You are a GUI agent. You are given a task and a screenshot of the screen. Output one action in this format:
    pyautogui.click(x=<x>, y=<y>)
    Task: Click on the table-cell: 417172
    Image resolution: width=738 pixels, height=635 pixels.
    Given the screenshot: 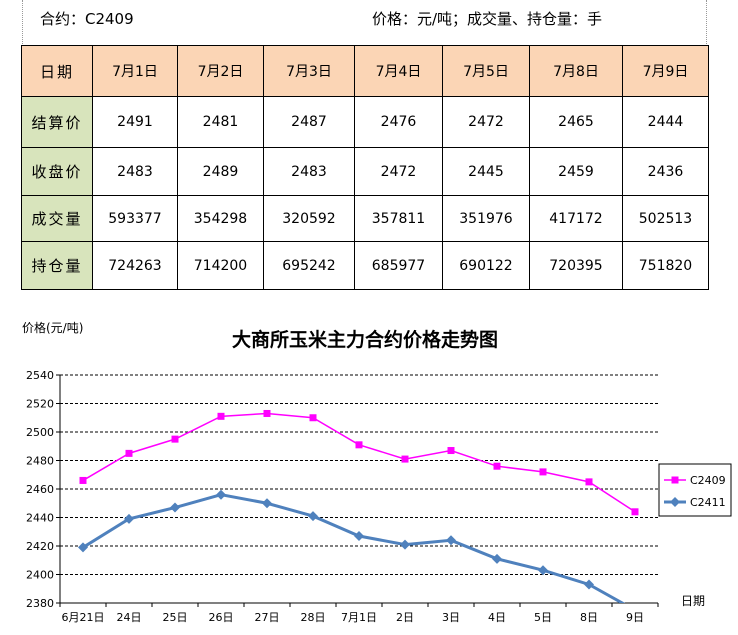 What is the action you would take?
    pyautogui.click(x=576, y=218)
    